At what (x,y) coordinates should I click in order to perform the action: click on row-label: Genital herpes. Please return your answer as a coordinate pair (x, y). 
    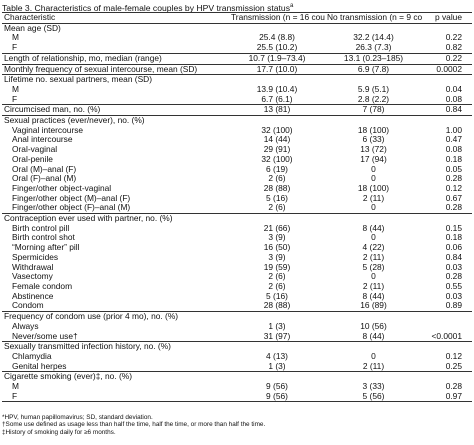
    Looking at the image, I should click on (39, 366).